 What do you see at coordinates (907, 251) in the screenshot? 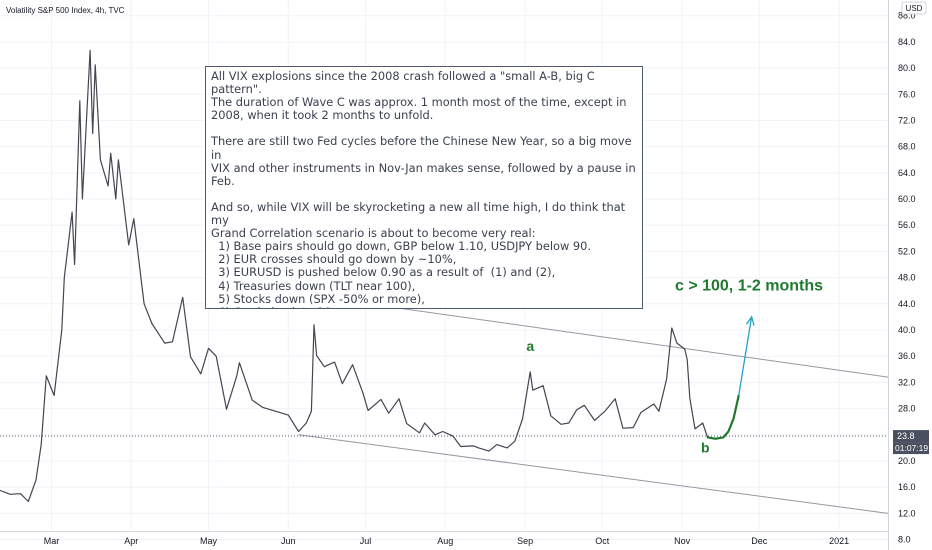
I see `y-tick-label: 52.0` at bounding box center [907, 251].